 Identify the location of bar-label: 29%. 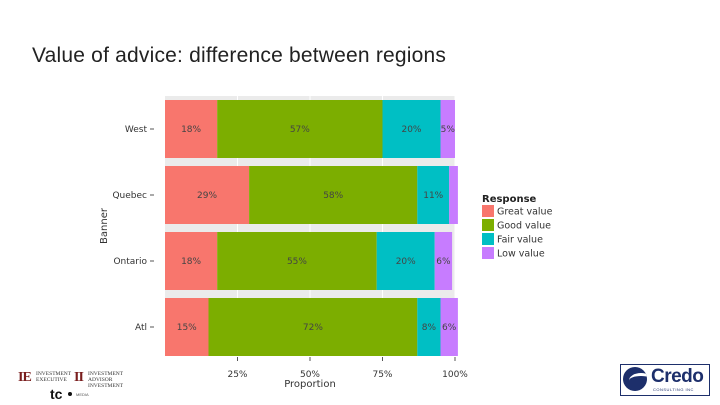
(207, 196).